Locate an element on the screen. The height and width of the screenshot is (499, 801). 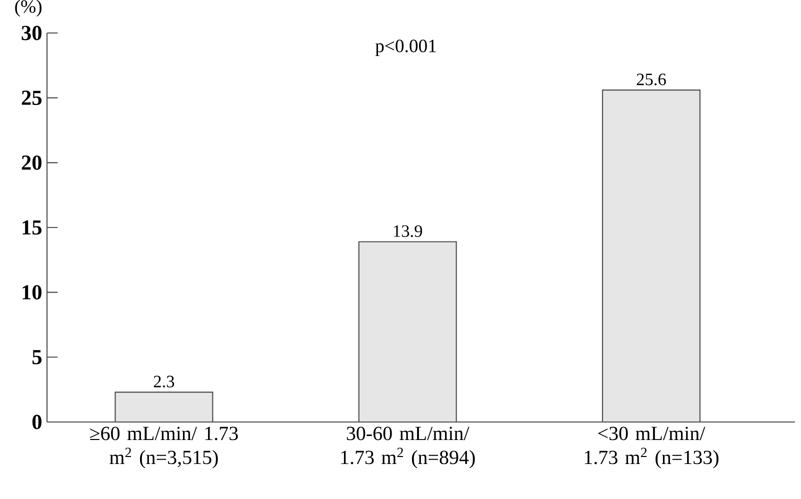
data-label: 25.6 is located at coordinates (651, 80).